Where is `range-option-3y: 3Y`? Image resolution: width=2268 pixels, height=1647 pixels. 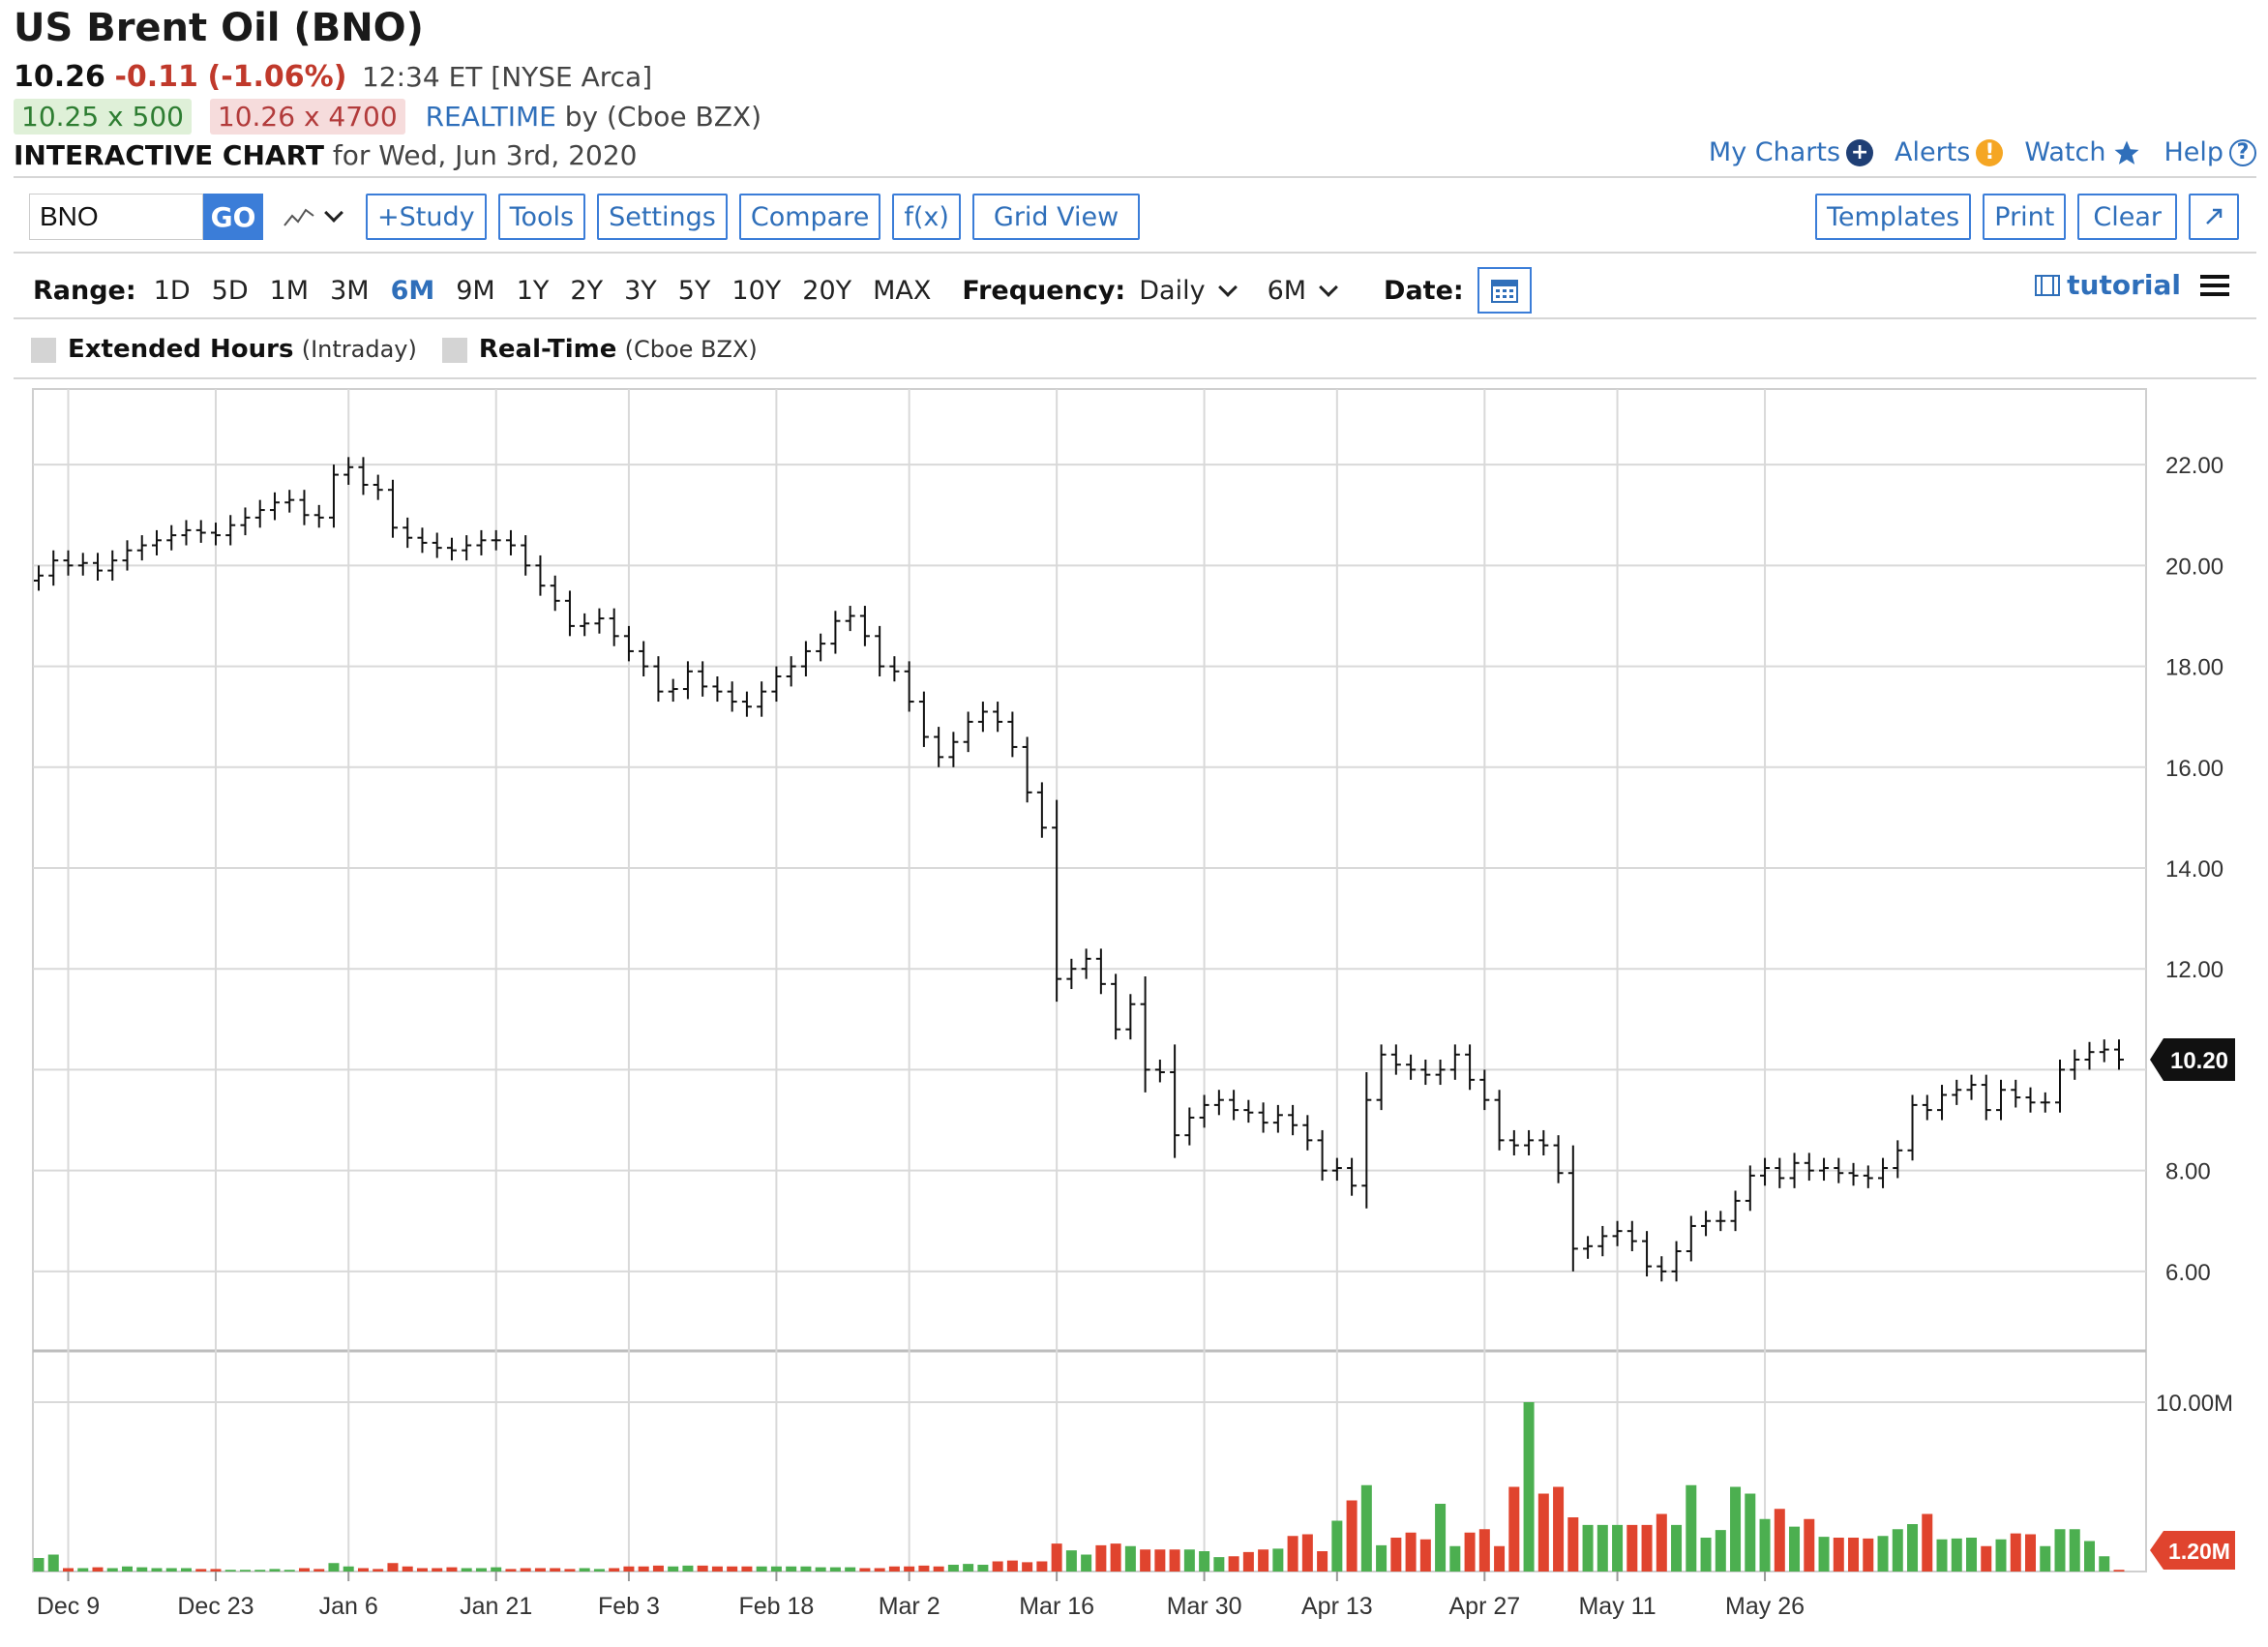
range-option-3y: 3Y is located at coordinates (640, 290).